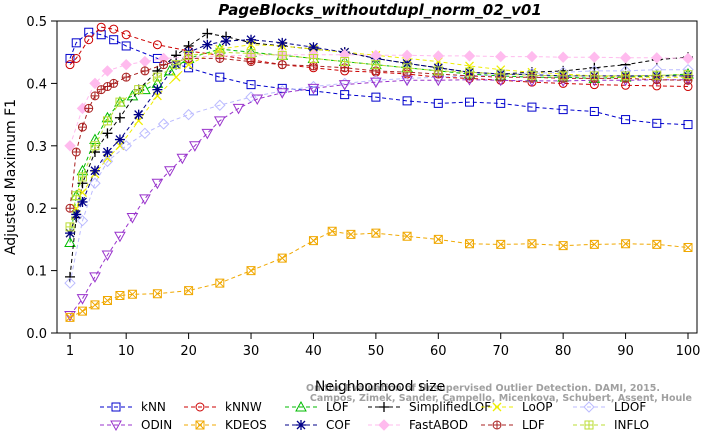 The width and height of the screenshot is (702, 434). What do you see at coordinates (337, 407) in the screenshot?
I see `legend-label: LOF` at bounding box center [337, 407].